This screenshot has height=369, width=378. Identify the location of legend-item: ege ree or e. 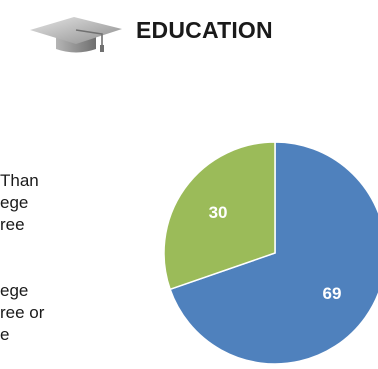
(45, 313).